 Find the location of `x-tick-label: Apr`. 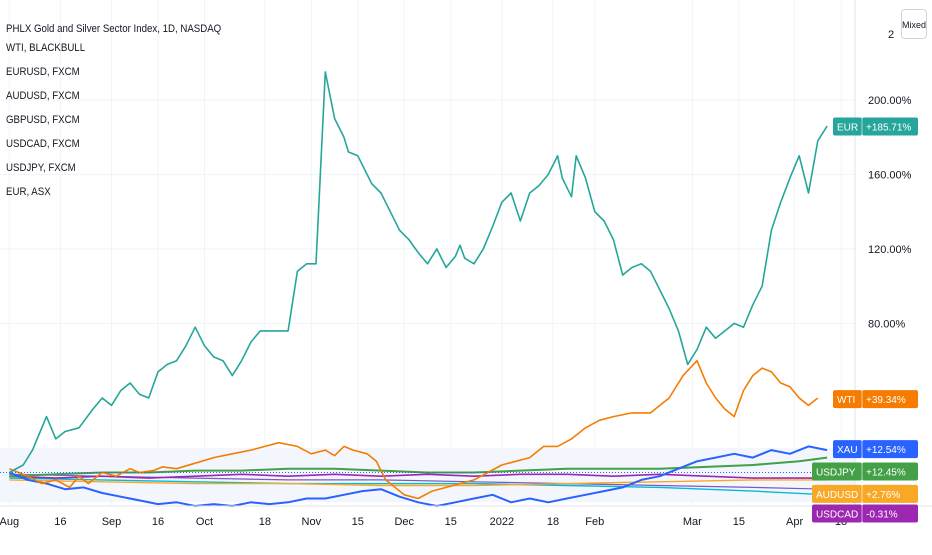

x-tick-label: Apr is located at coordinates (794, 522).